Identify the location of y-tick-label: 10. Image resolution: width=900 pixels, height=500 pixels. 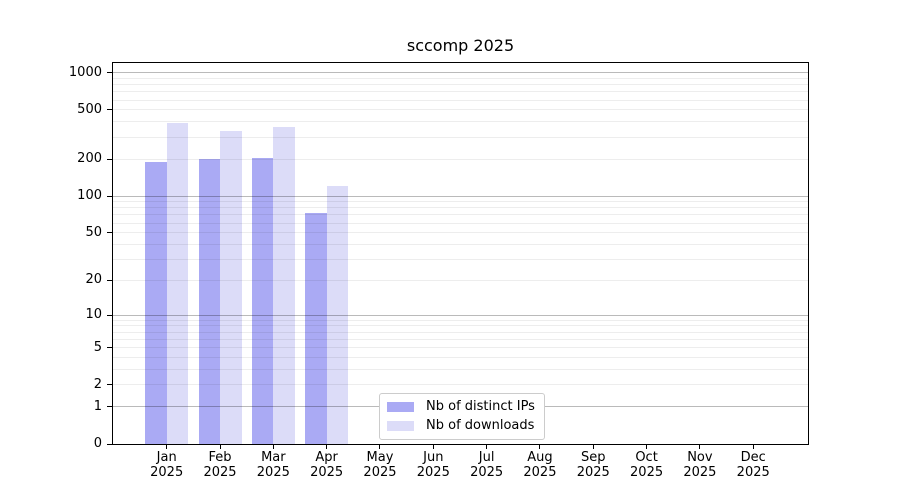
(93, 315).